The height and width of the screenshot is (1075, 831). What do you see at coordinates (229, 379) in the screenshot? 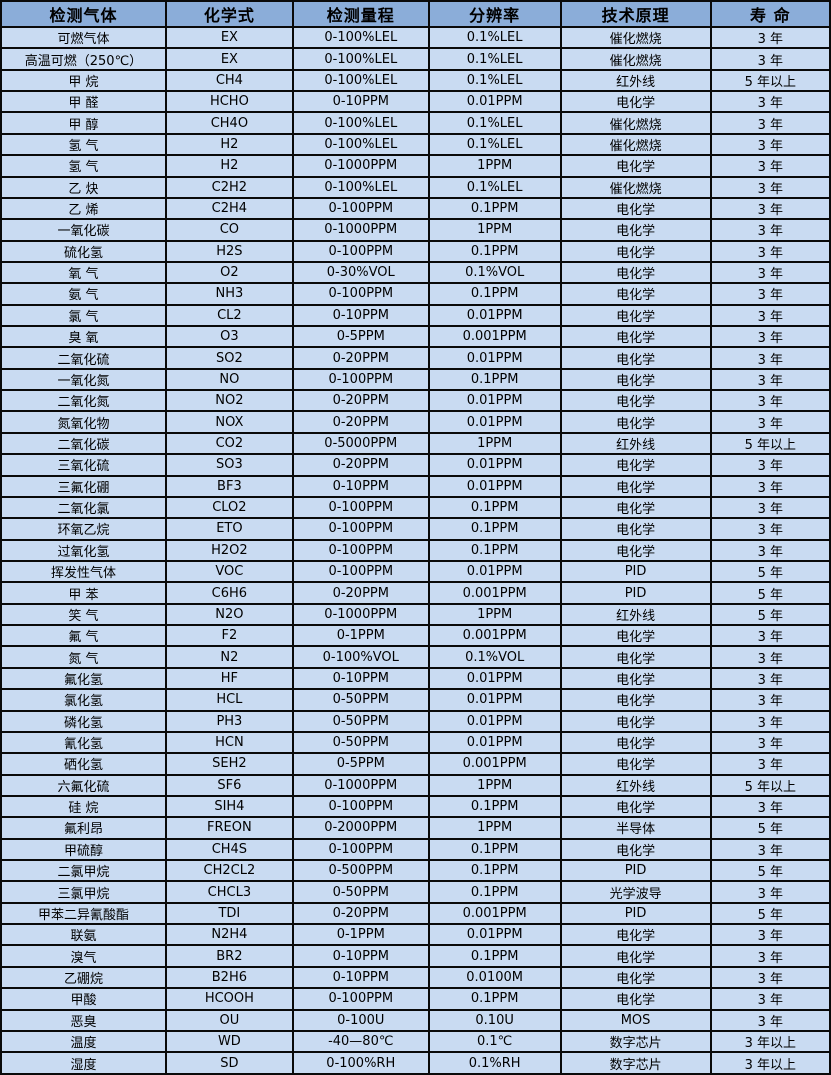
I see `cell-chemical-formula: NO` at bounding box center [229, 379].